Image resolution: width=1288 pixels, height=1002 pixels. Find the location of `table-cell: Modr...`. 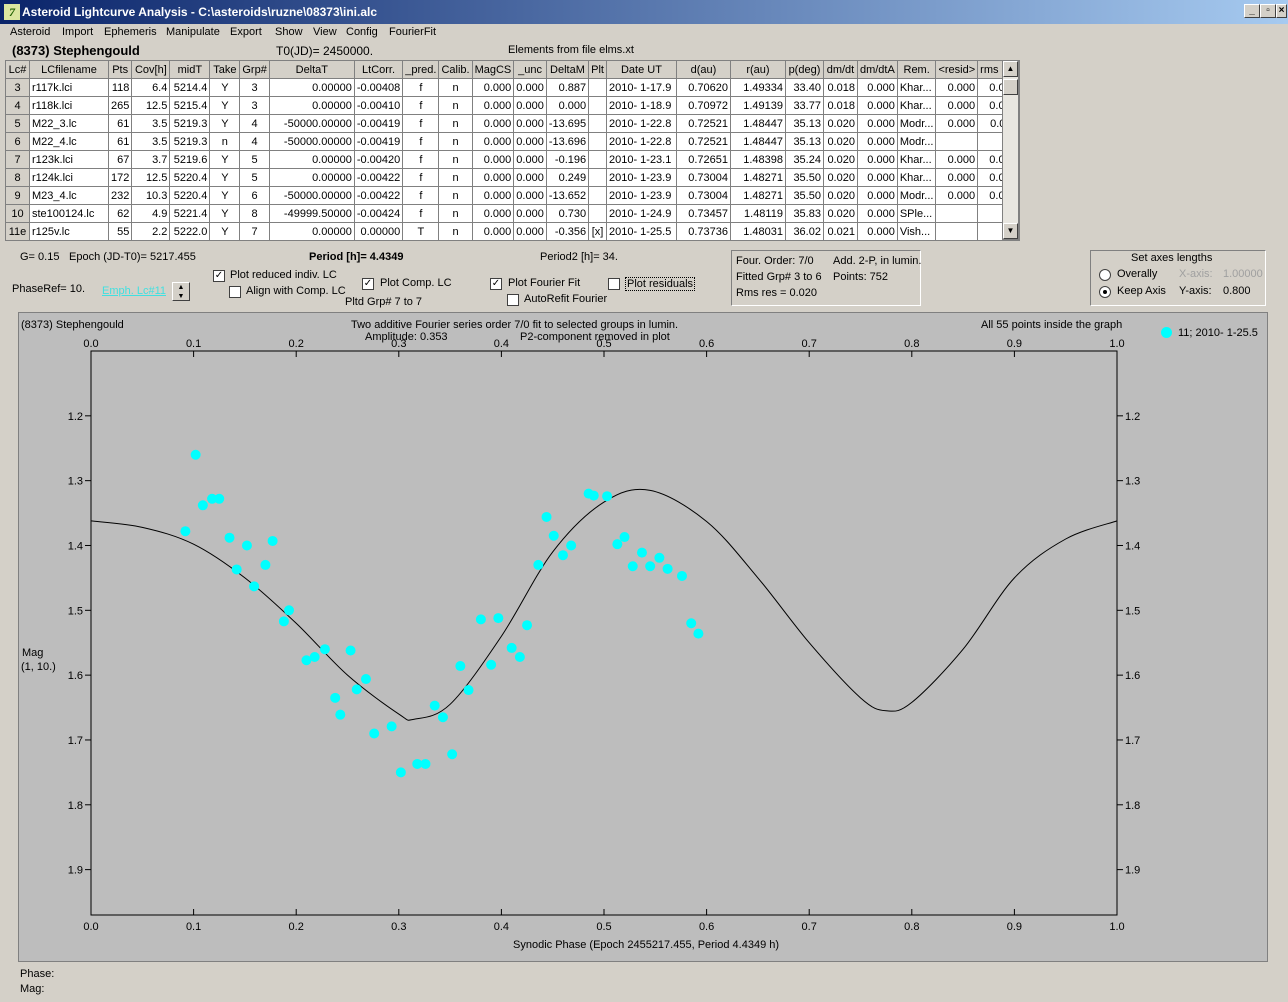

table-cell: Modr... is located at coordinates (916, 123).